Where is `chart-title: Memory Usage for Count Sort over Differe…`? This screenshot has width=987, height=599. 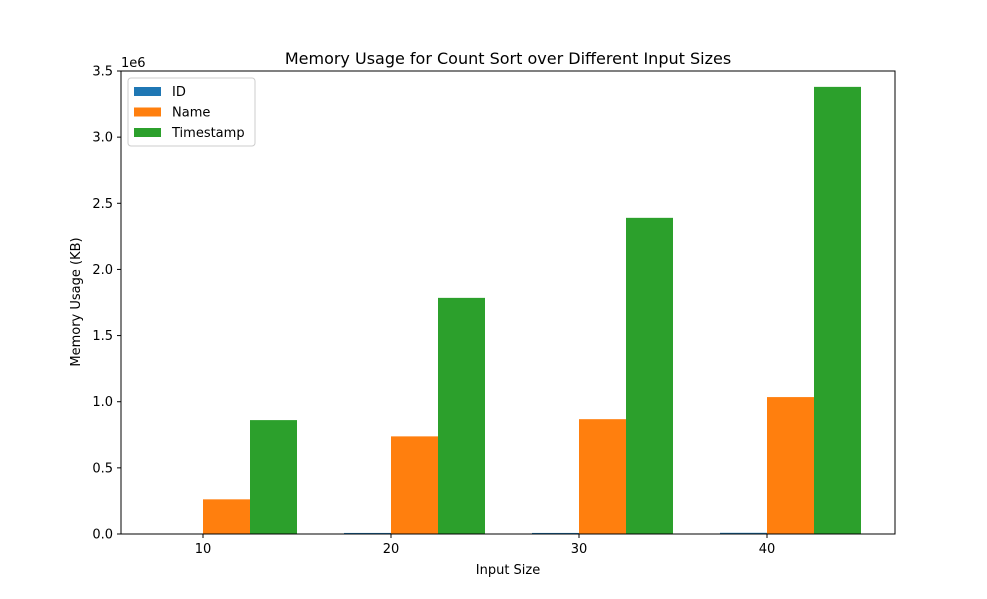 chart-title: Memory Usage for Count Sort over Differe… is located at coordinates (508, 58).